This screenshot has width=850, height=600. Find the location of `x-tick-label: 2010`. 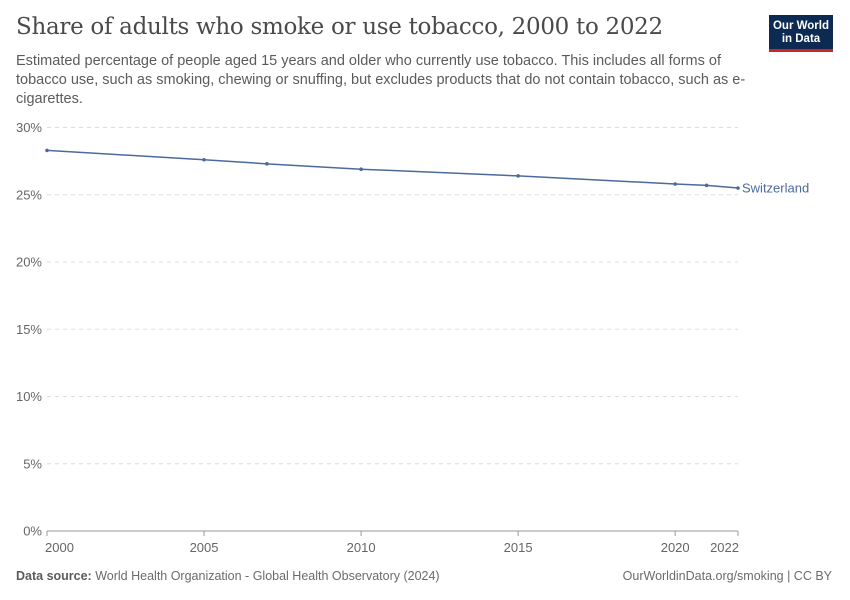

x-tick-label: 2010 is located at coordinates (361, 547).